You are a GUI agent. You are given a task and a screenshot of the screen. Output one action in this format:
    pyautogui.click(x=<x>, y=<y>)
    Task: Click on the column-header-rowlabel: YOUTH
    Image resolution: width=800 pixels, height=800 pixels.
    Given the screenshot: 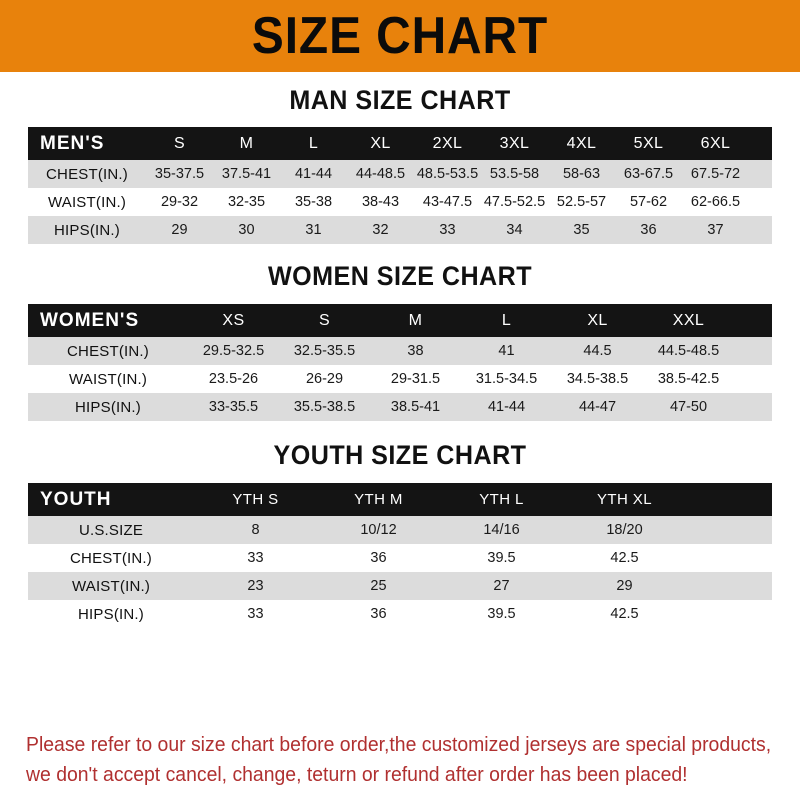 What is the action you would take?
    pyautogui.click(x=76, y=499)
    